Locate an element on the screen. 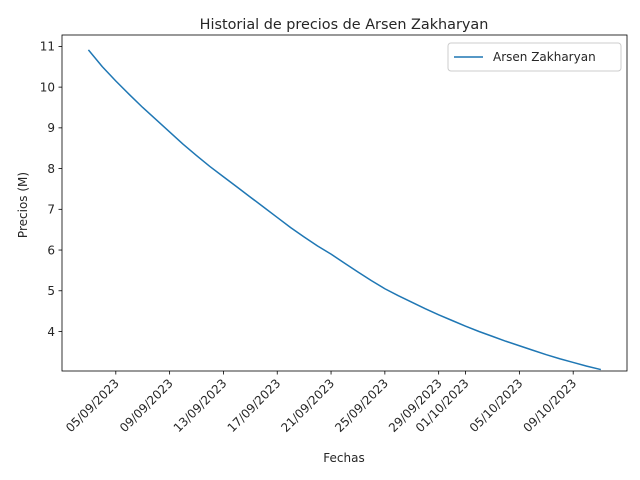 The height and width of the screenshot is (480, 640). y-tick-label: 6 is located at coordinates (51, 250).